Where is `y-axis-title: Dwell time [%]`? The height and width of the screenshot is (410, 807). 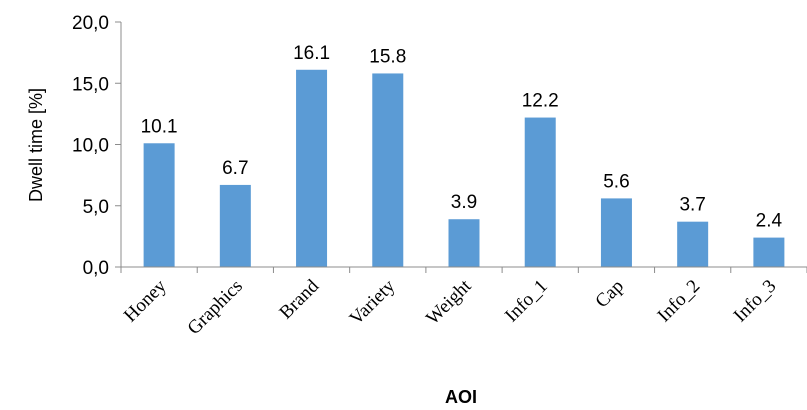
y-axis-title: Dwell time [%] is located at coordinates (36, 145).